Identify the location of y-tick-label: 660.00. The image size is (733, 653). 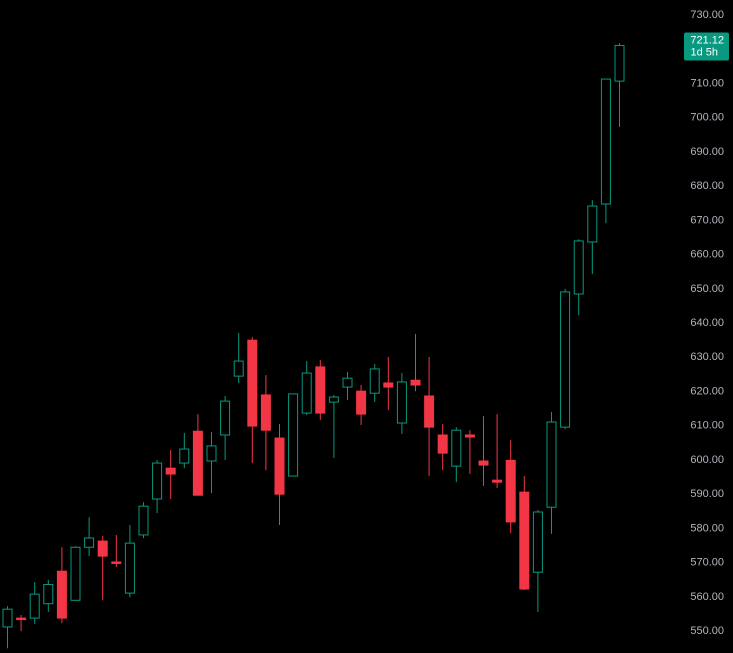
(707, 255).